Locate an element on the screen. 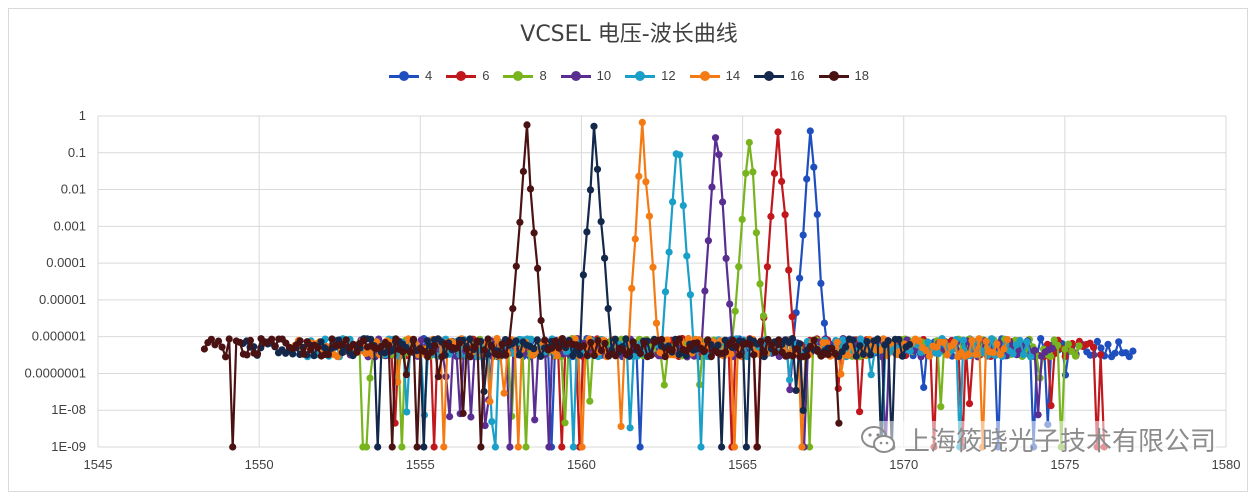 This screenshot has height=500, width=1258. legend-item-6: 6 is located at coordinates (467, 75).